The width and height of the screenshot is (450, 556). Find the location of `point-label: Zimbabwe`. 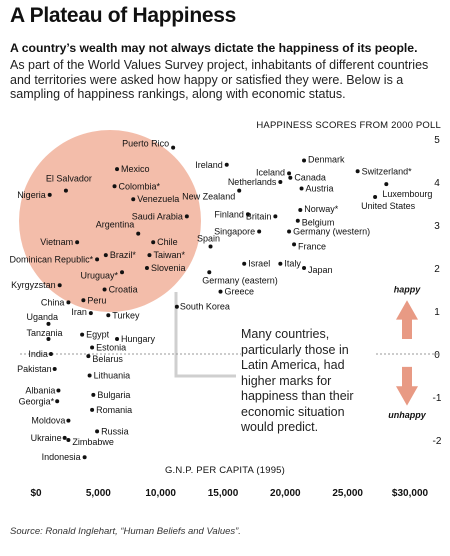

point-label: Zimbabwe is located at coordinates (93, 442).